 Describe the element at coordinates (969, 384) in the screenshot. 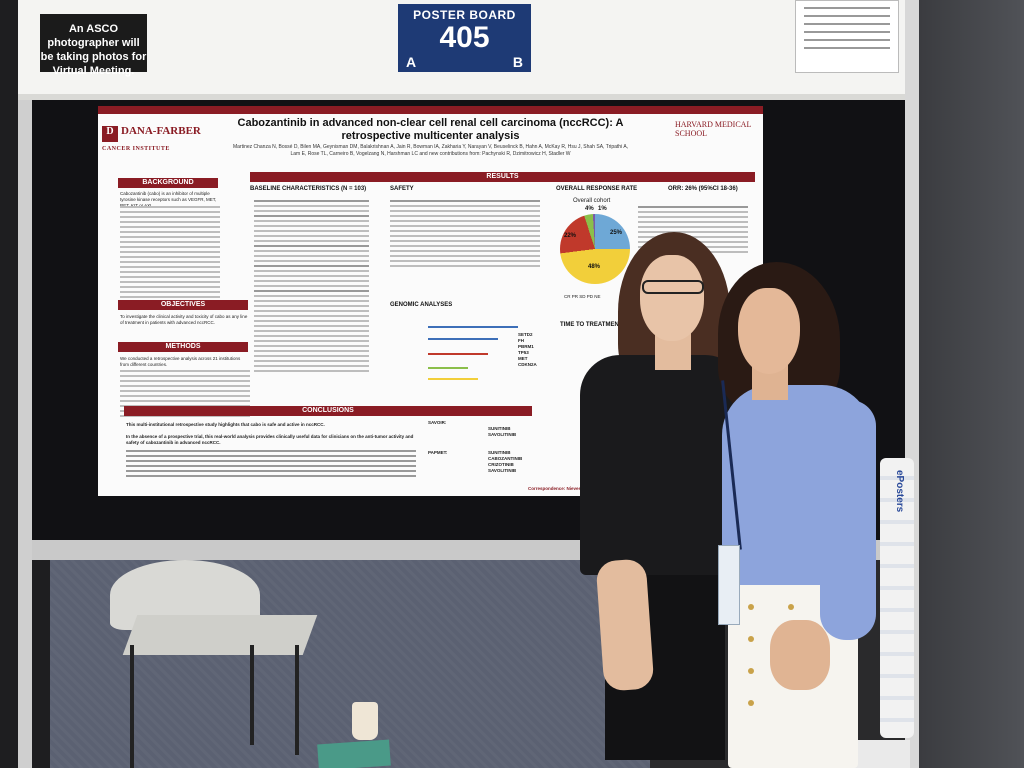

I see `right-wall` at that location.